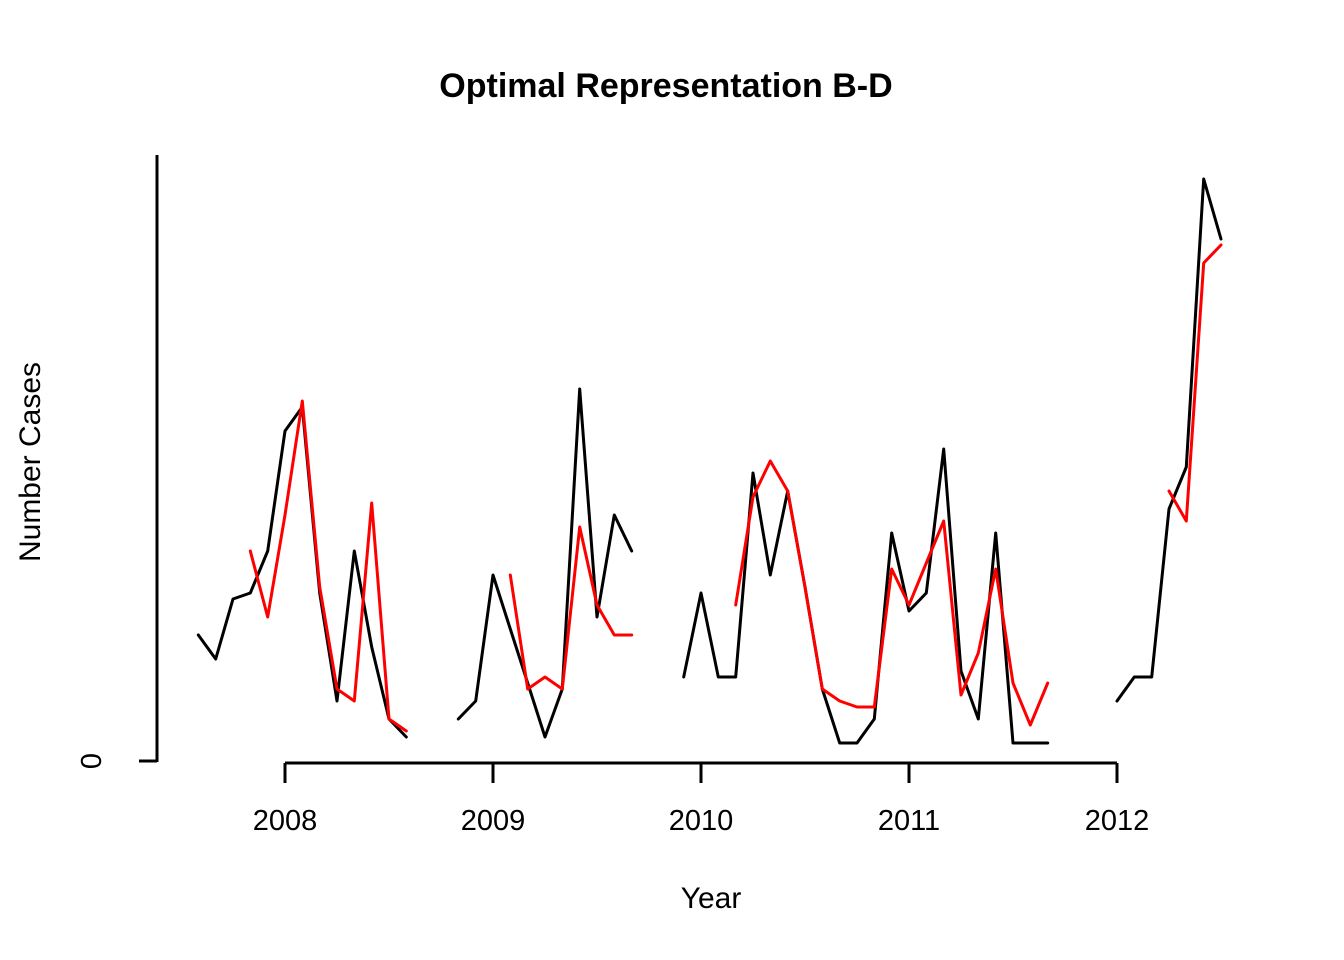 This screenshot has width=1344, height=960. I want to click on x-tick-label-2011: 2011, so click(909, 821).